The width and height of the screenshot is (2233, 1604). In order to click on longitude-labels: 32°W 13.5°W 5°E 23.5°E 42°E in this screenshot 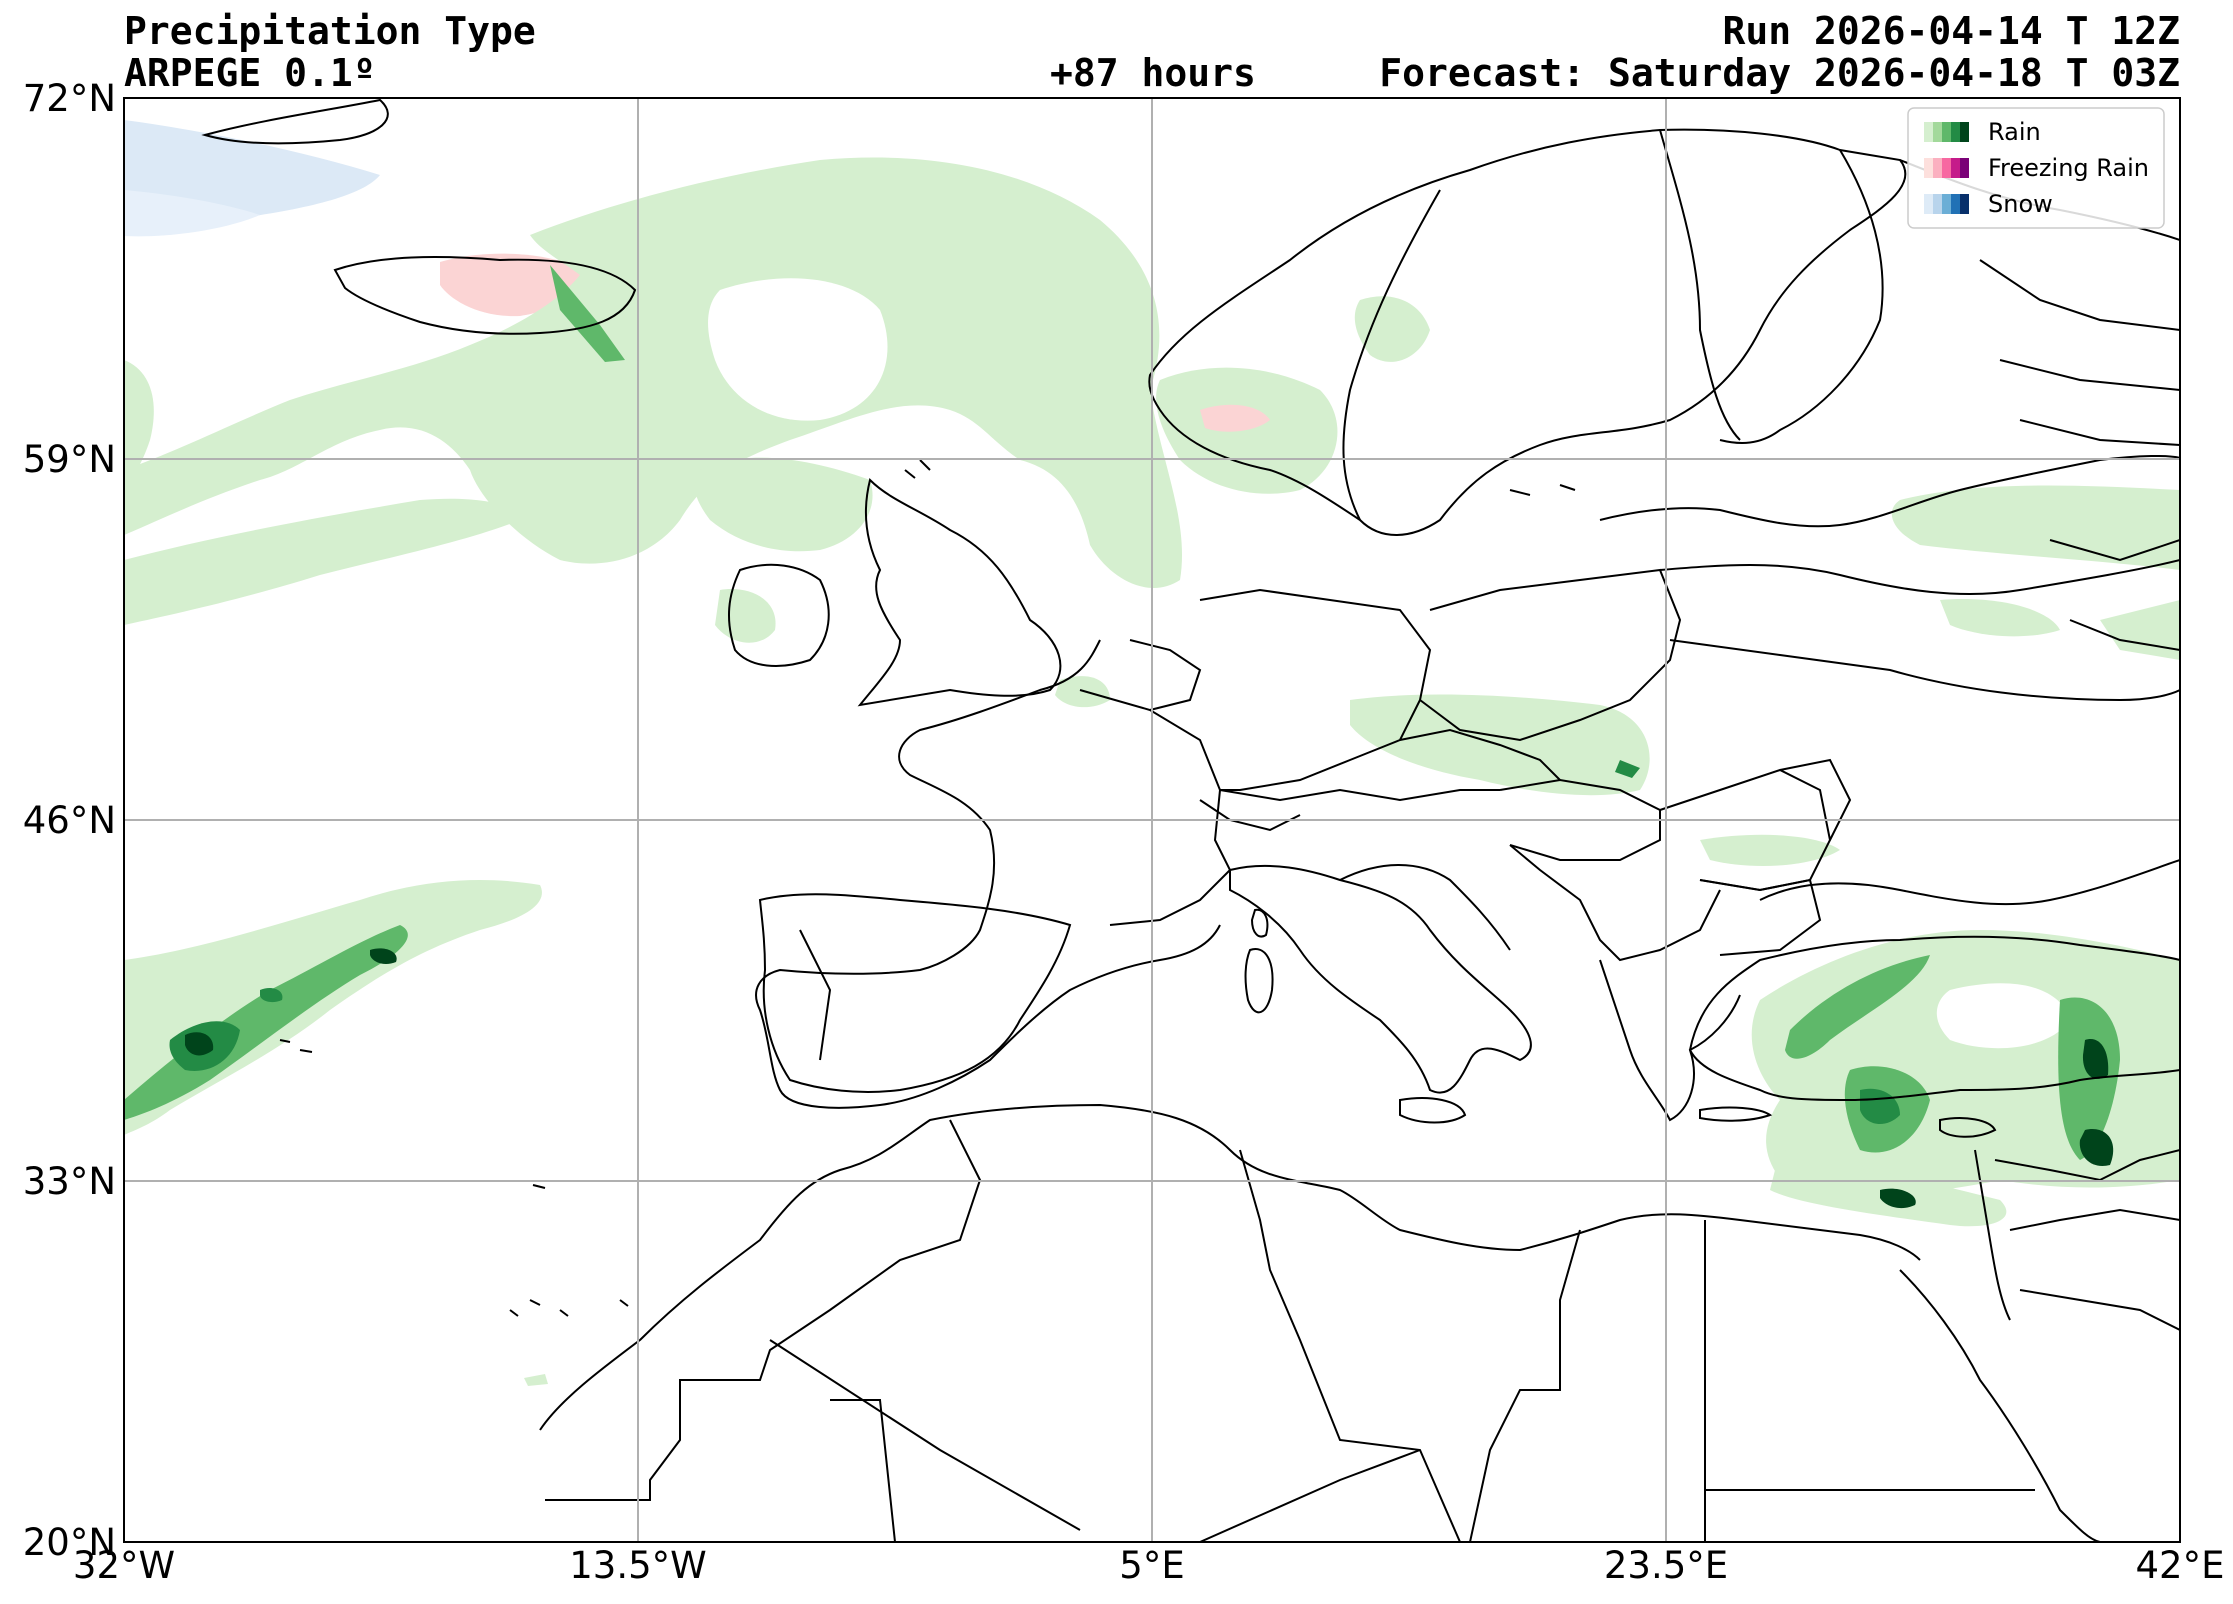, I will do `click(1149, 1565)`.